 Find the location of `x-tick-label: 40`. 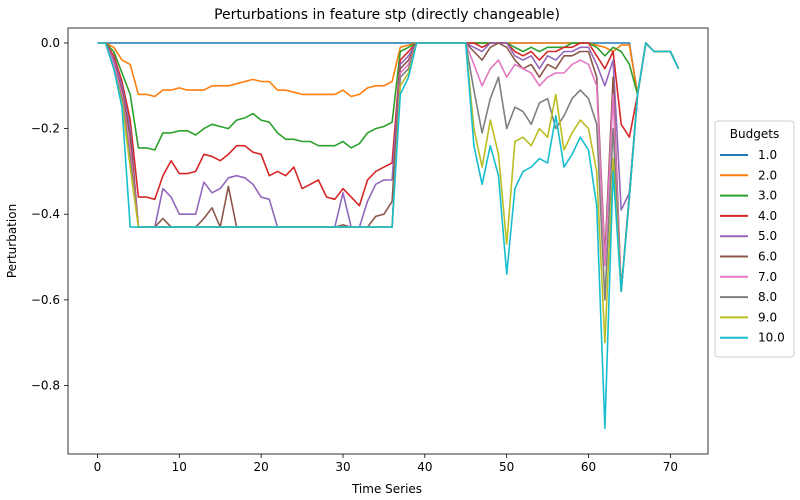

x-tick-label: 40 is located at coordinates (424, 467).